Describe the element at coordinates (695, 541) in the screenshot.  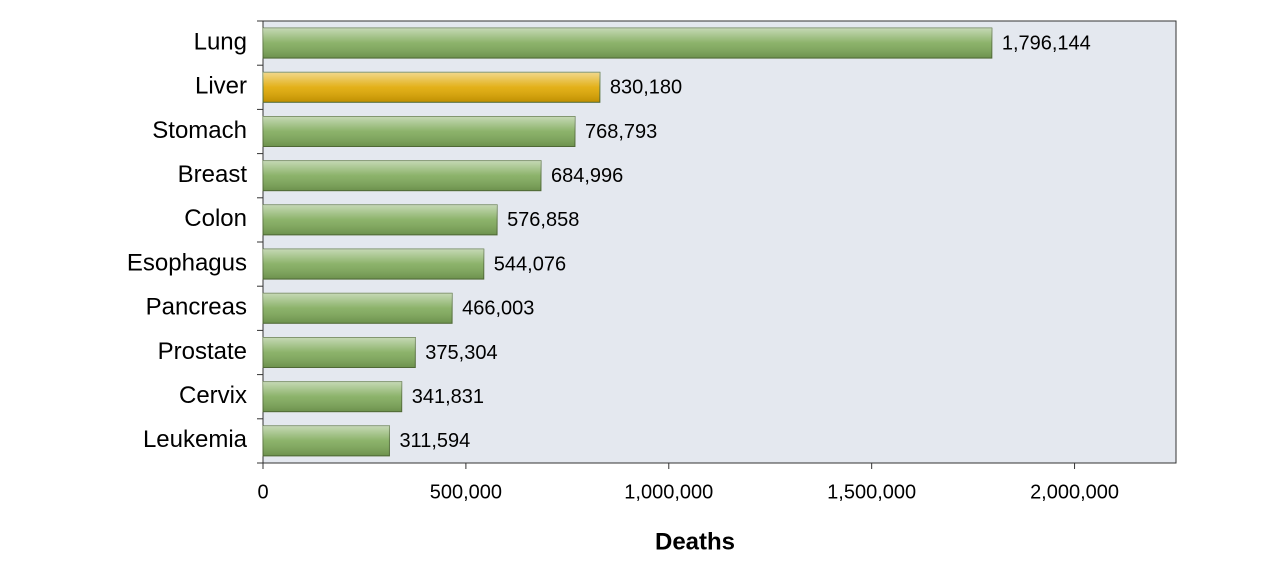
I see `x-axis-label: Deaths` at that location.